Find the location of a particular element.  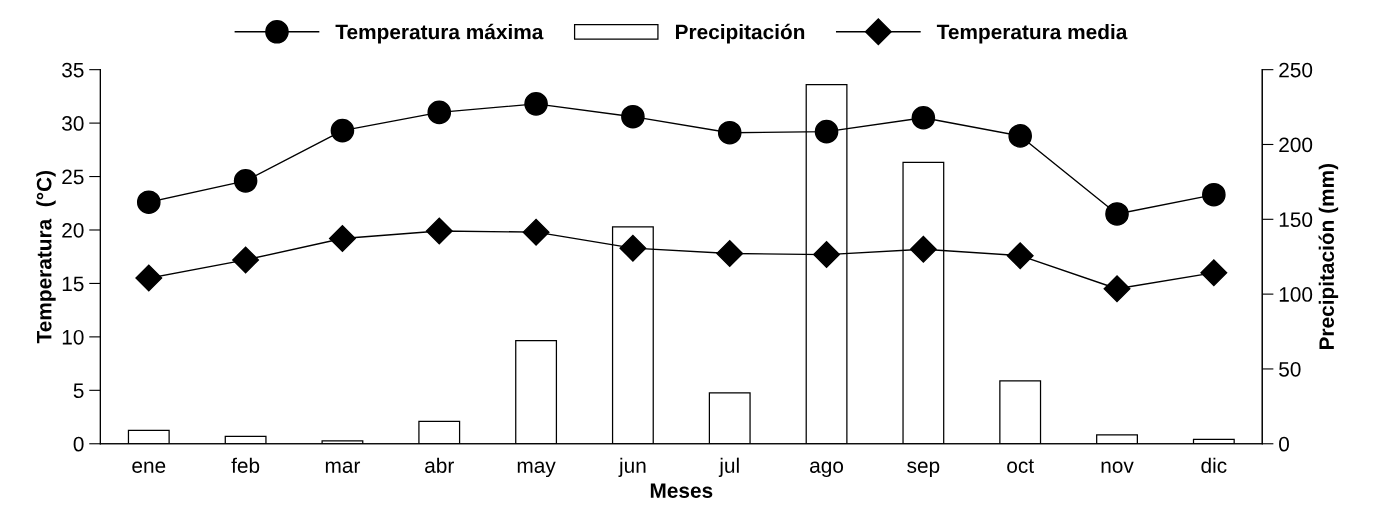

legend-label: Temperatura máxima is located at coordinates (439, 33).